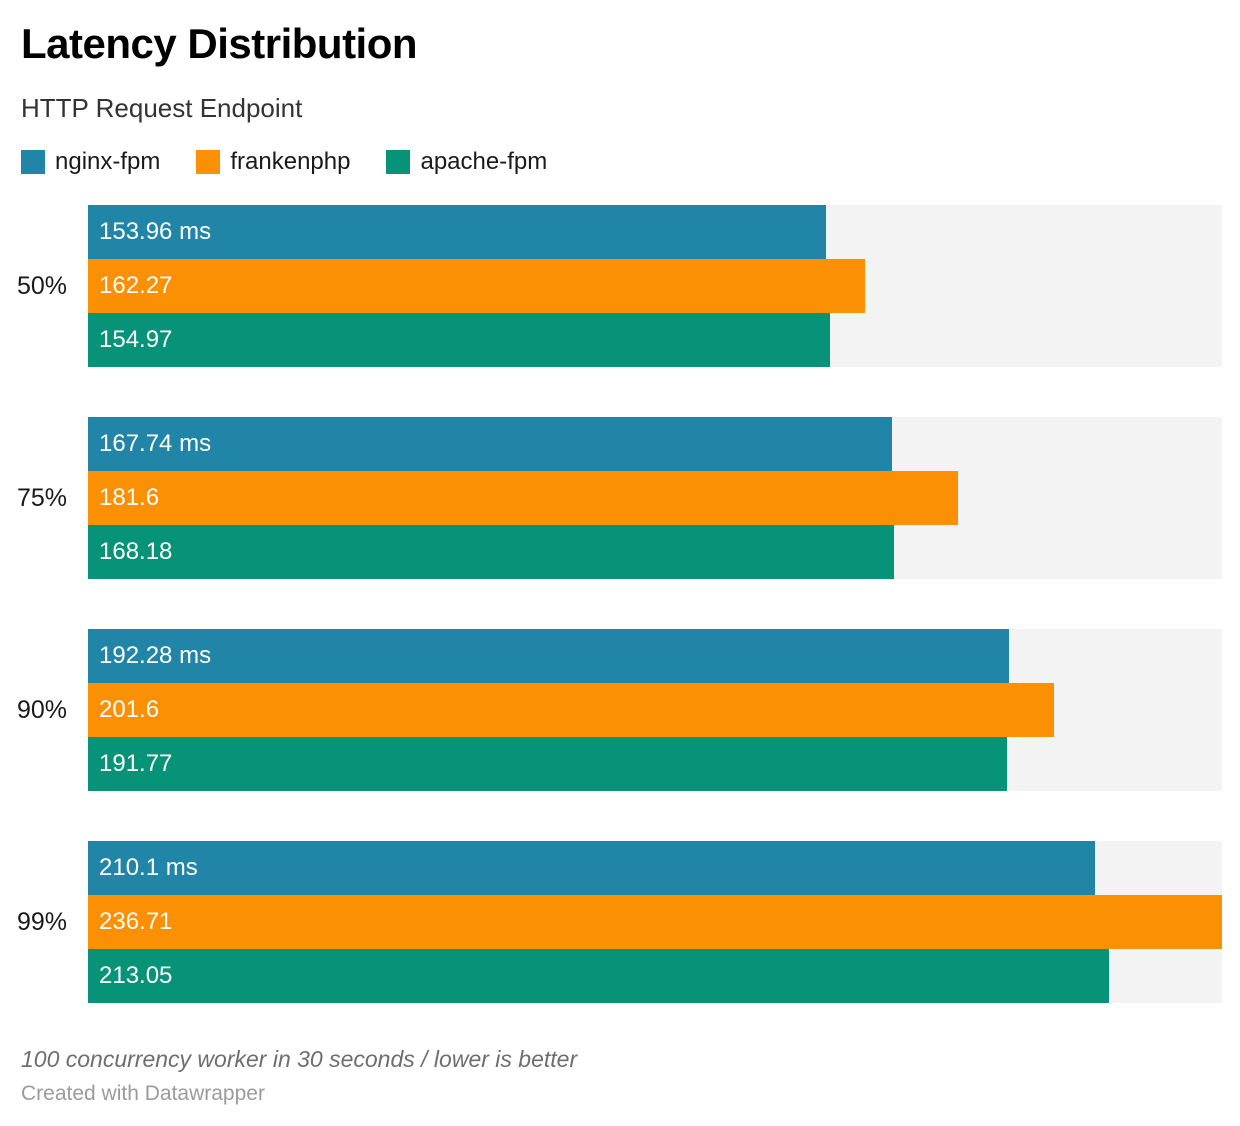 This screenshot has width=1240, height=1126. Describe the element at coordinates (129, 709) in the screenshot. I see `bar-value-label: 201.6` at that location.